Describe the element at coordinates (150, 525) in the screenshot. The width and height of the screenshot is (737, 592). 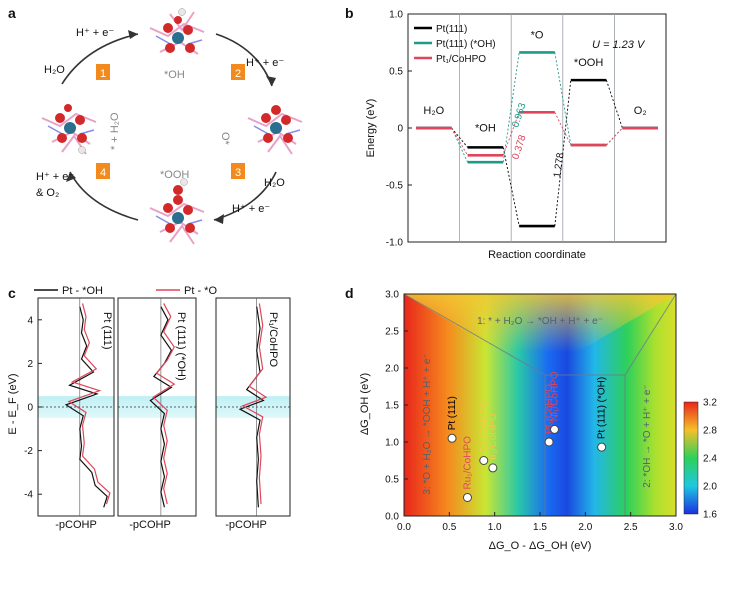
I see `x-label-c-2: -pCOHP` at that location.